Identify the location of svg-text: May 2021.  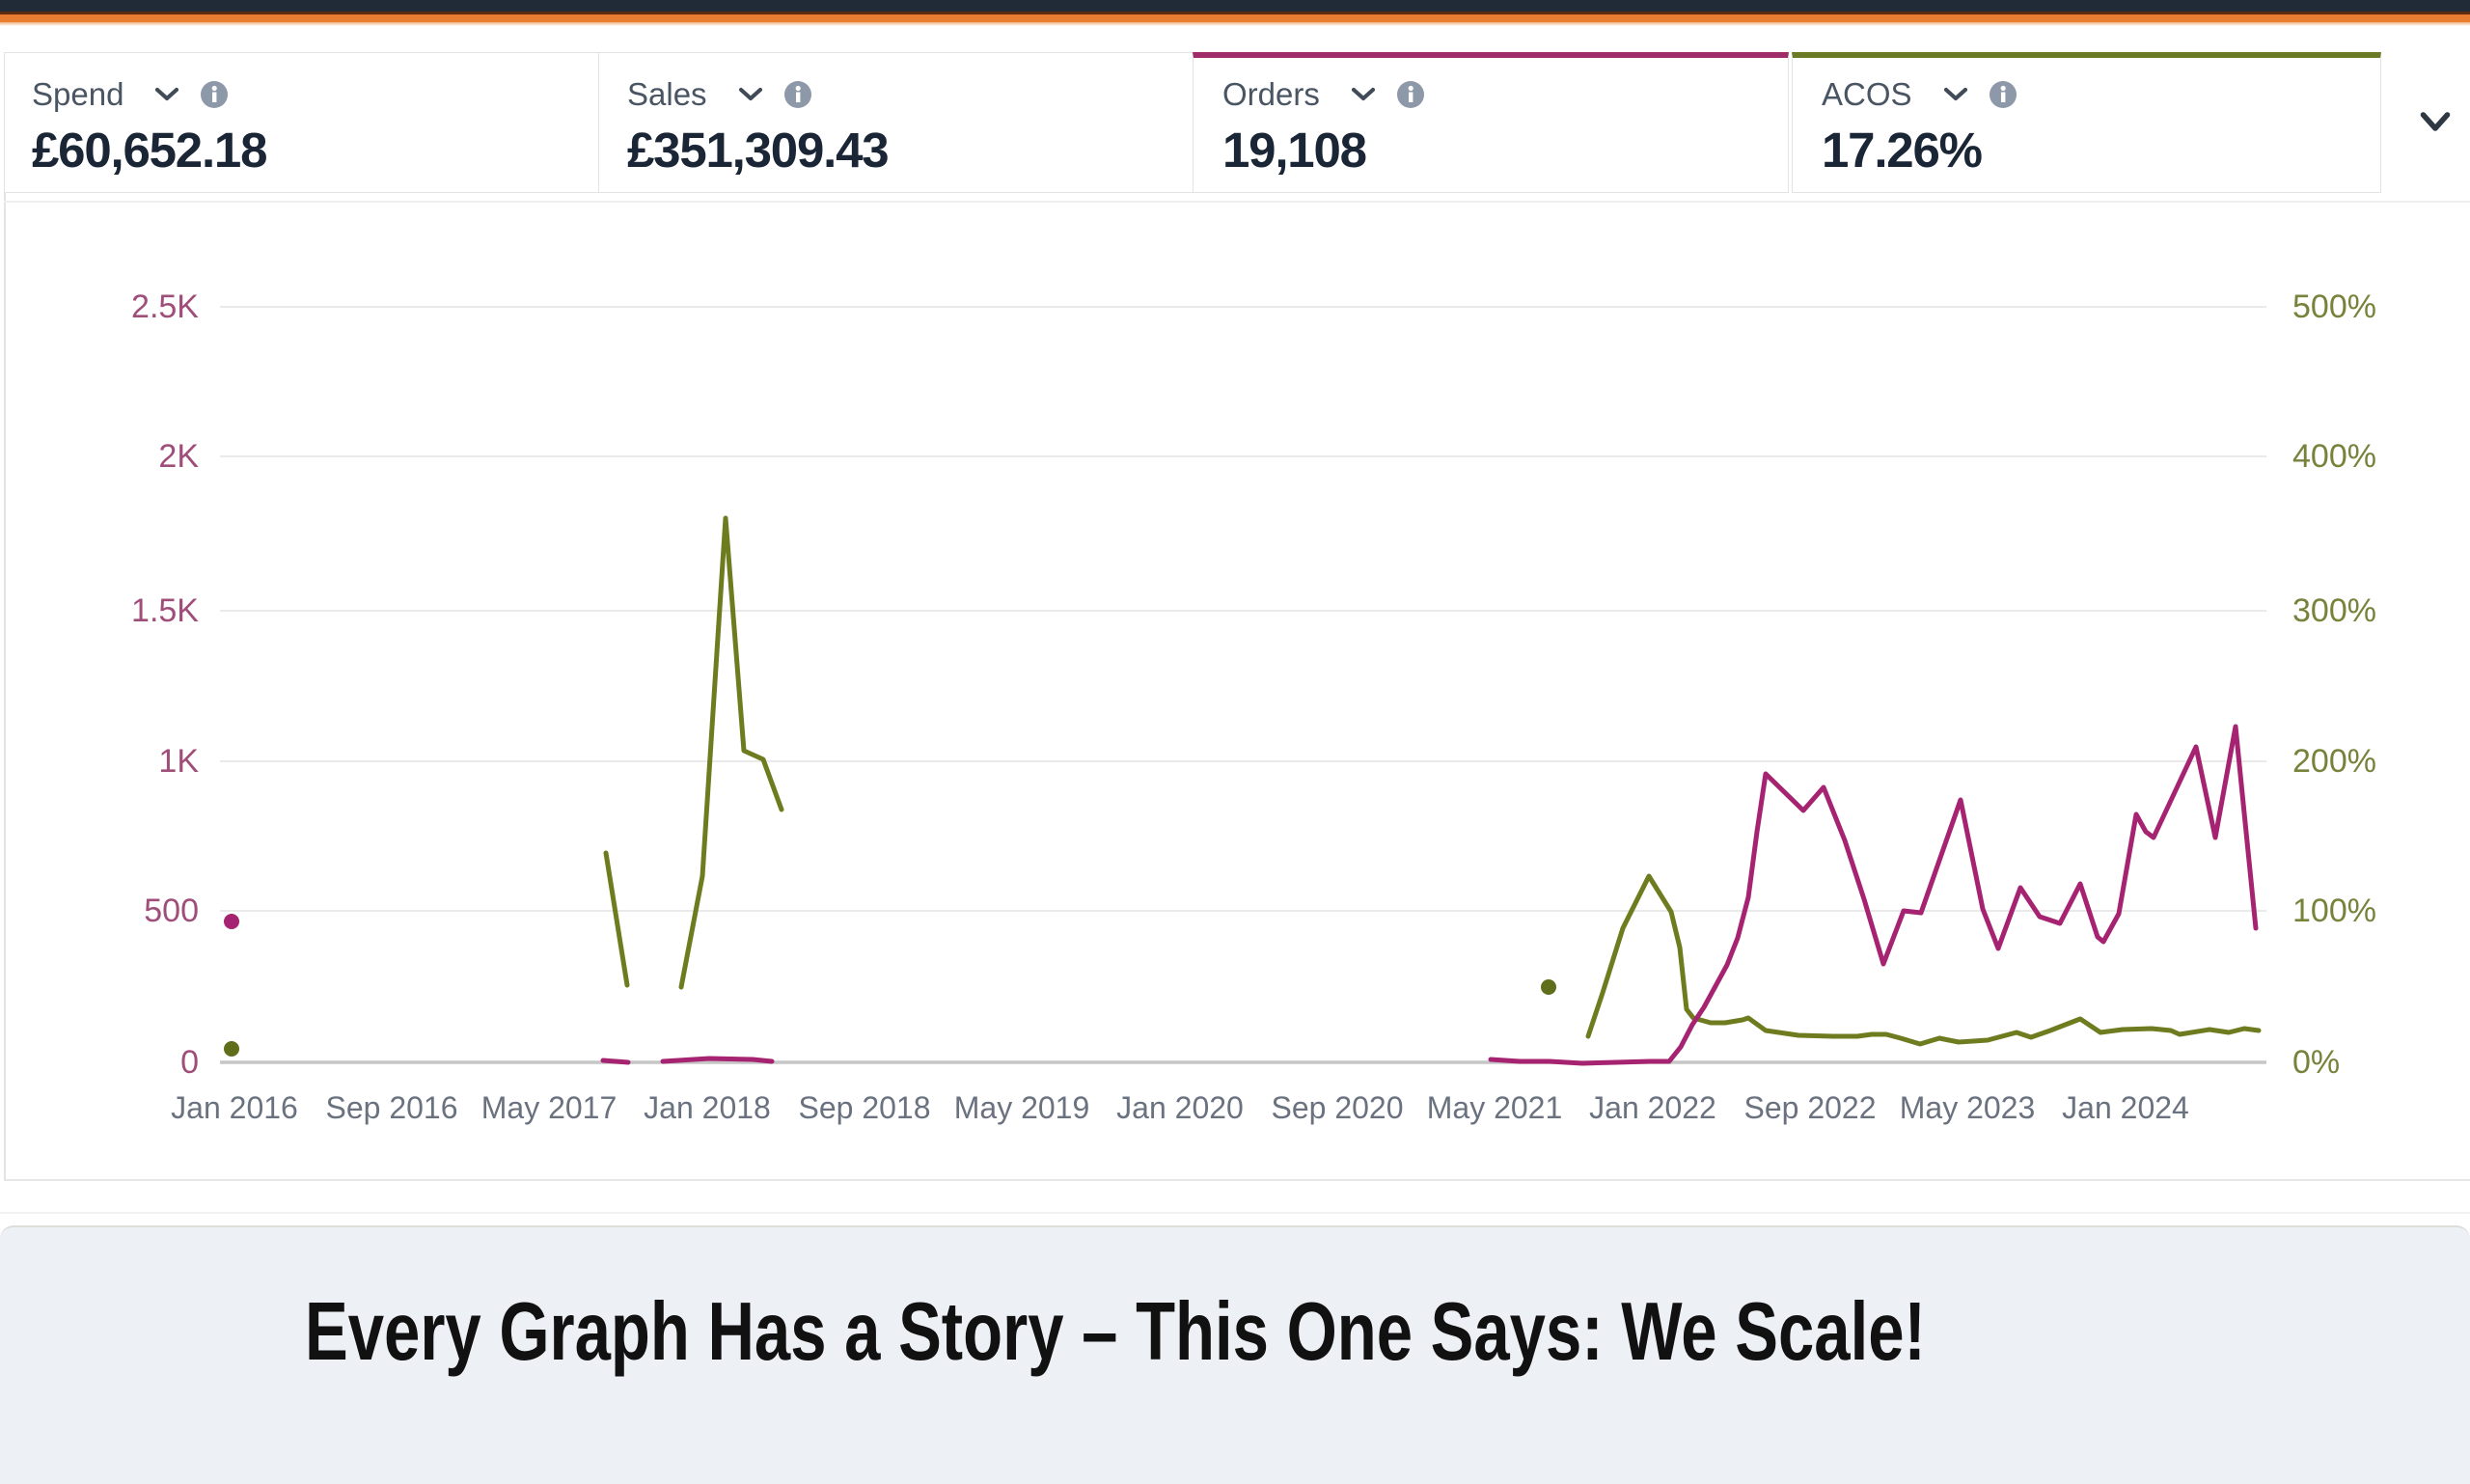
(1495, 1107).